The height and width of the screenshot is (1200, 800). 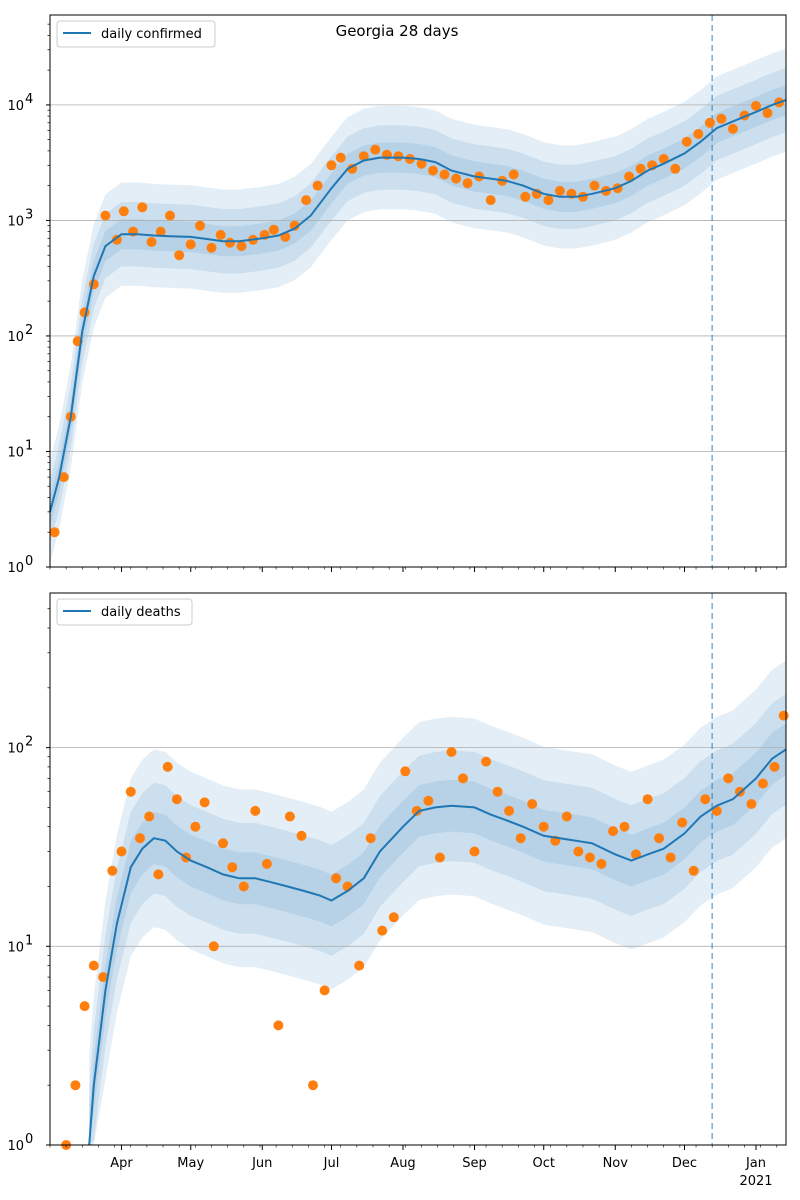 I want to click on confirmed-legend-box, so click(x=136, y=34).